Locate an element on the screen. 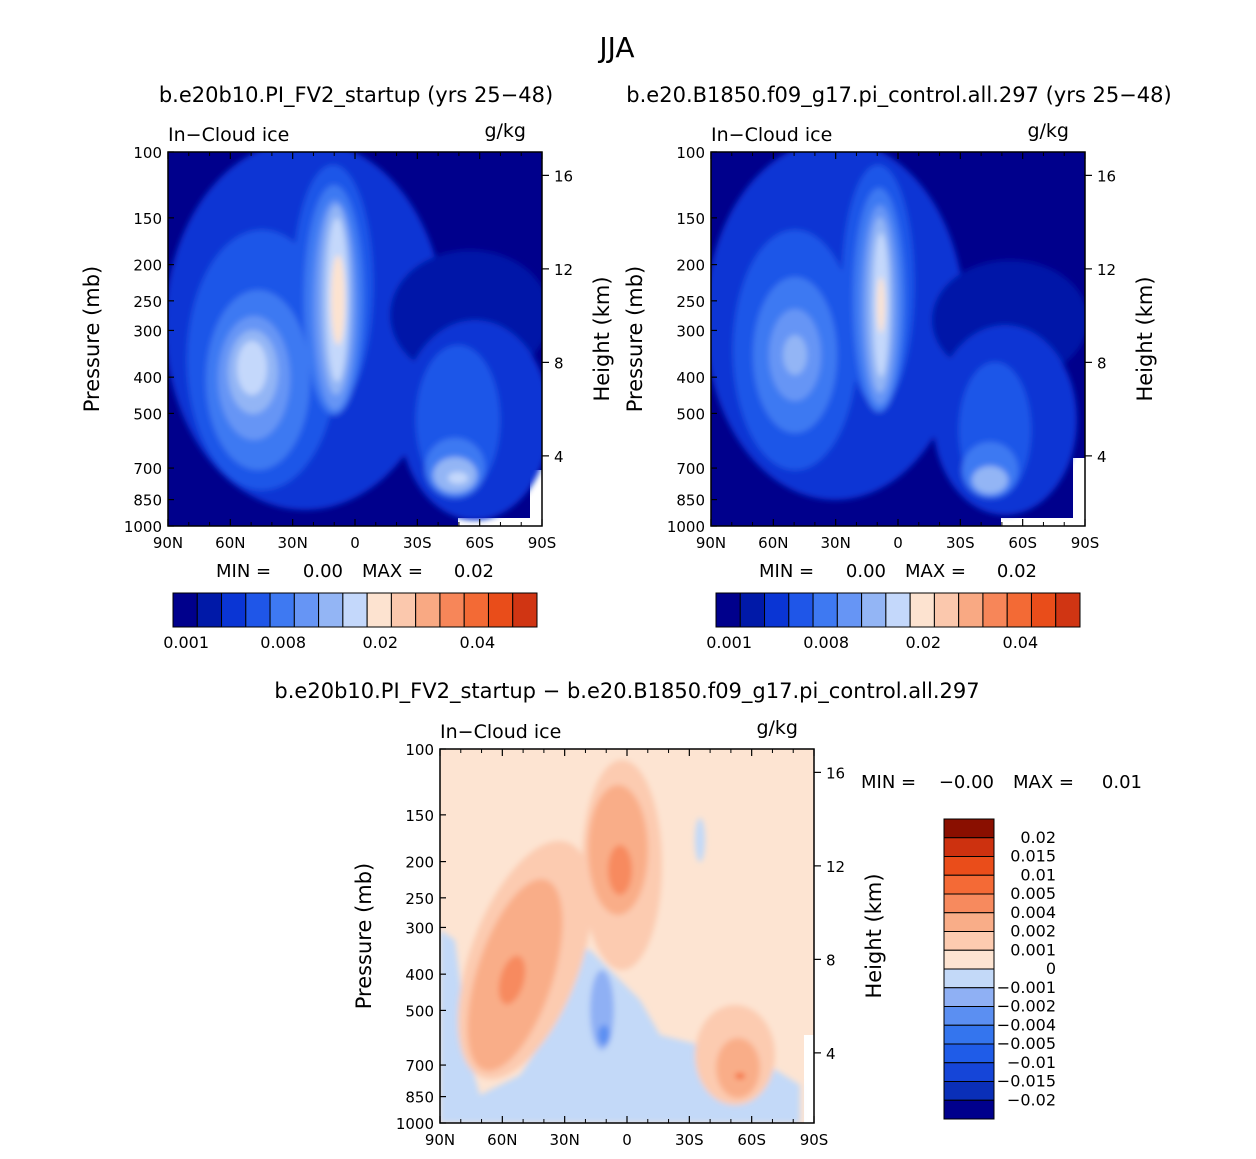  panel-b-lat-tick-label: 30N is located at coordinates (836, 543).